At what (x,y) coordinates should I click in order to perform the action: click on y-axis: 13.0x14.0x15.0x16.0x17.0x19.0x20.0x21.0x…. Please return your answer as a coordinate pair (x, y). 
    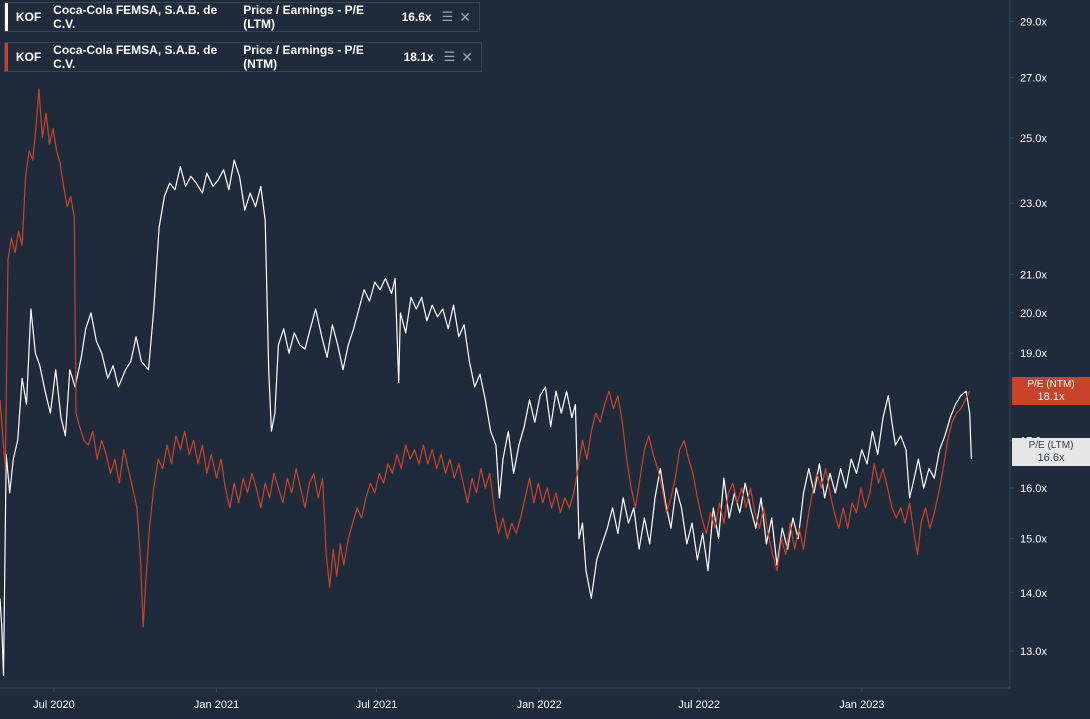
    Looking at the image, I should click on (1028, 337).